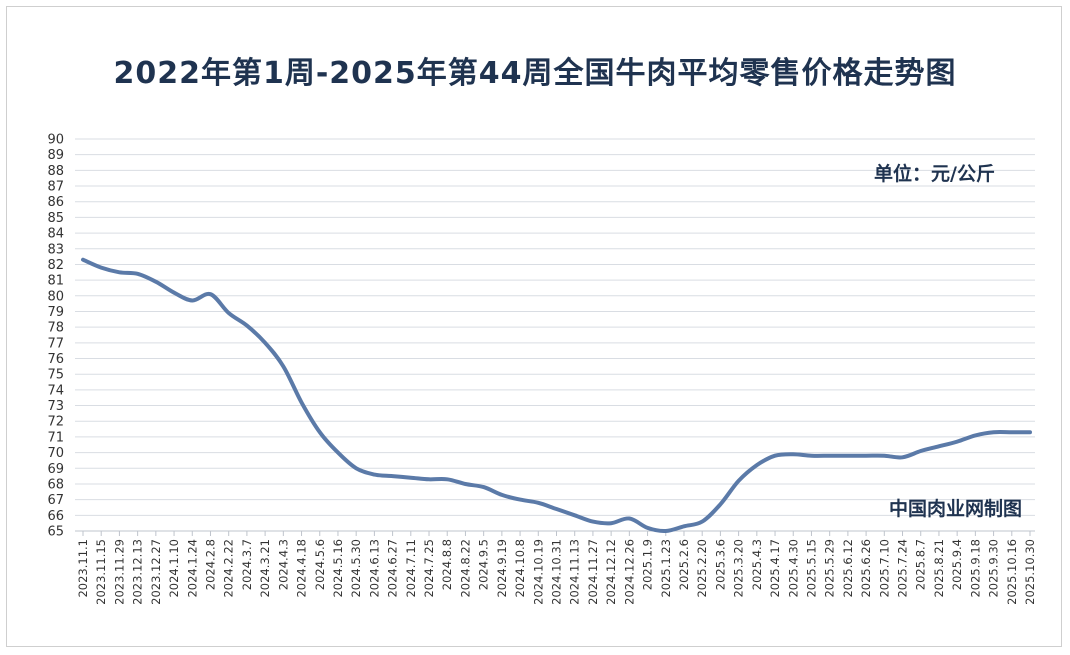 This screenshot has width=1070, height=655. What do you see at coordinates (538, 572) in the screenshot?
I see `x-tick-label: 2024.10.19` at bounding box center [538, 572].